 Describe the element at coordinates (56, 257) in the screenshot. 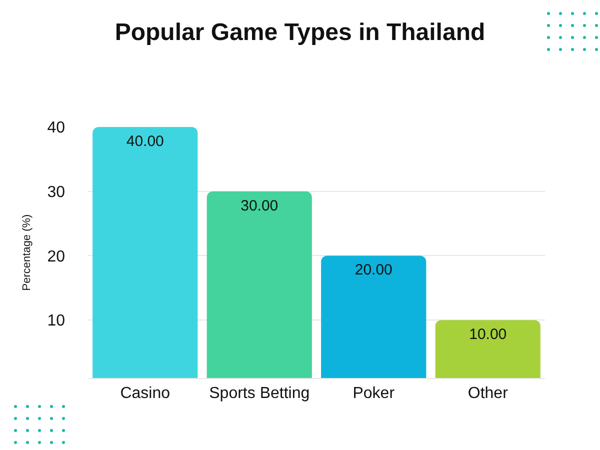

I see `y-tick-label: 20` at that location.